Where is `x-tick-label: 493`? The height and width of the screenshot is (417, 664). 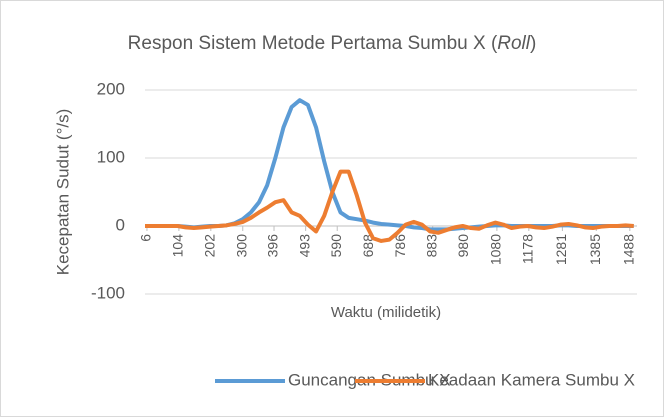
x-tick-label: 493 is located at coordinates (304, 246).